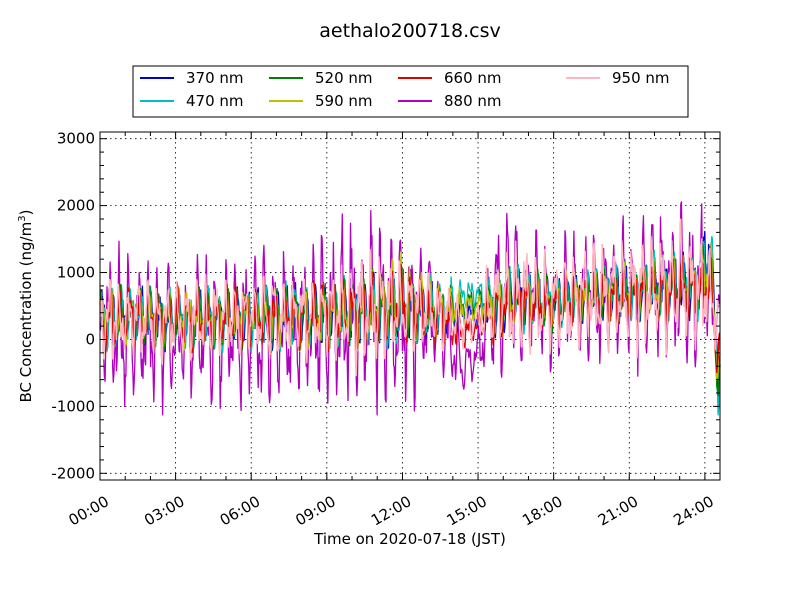 This screenshot has height=600, width=800. I want to click on y-tick-label-2: 0, so click(90, 339).